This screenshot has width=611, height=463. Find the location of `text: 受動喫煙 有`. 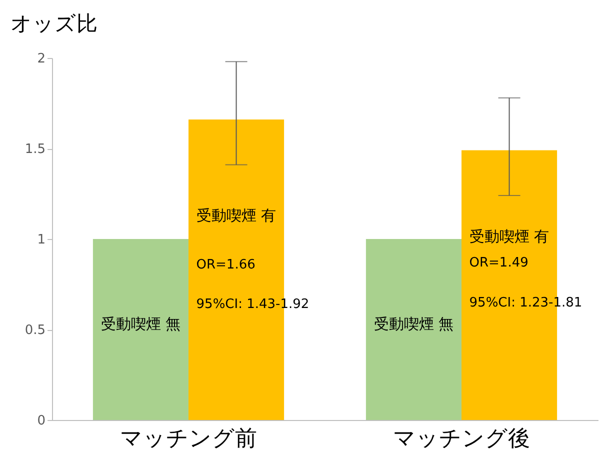

text: 受動喫煙 有 is located at coordinates (509, 237).